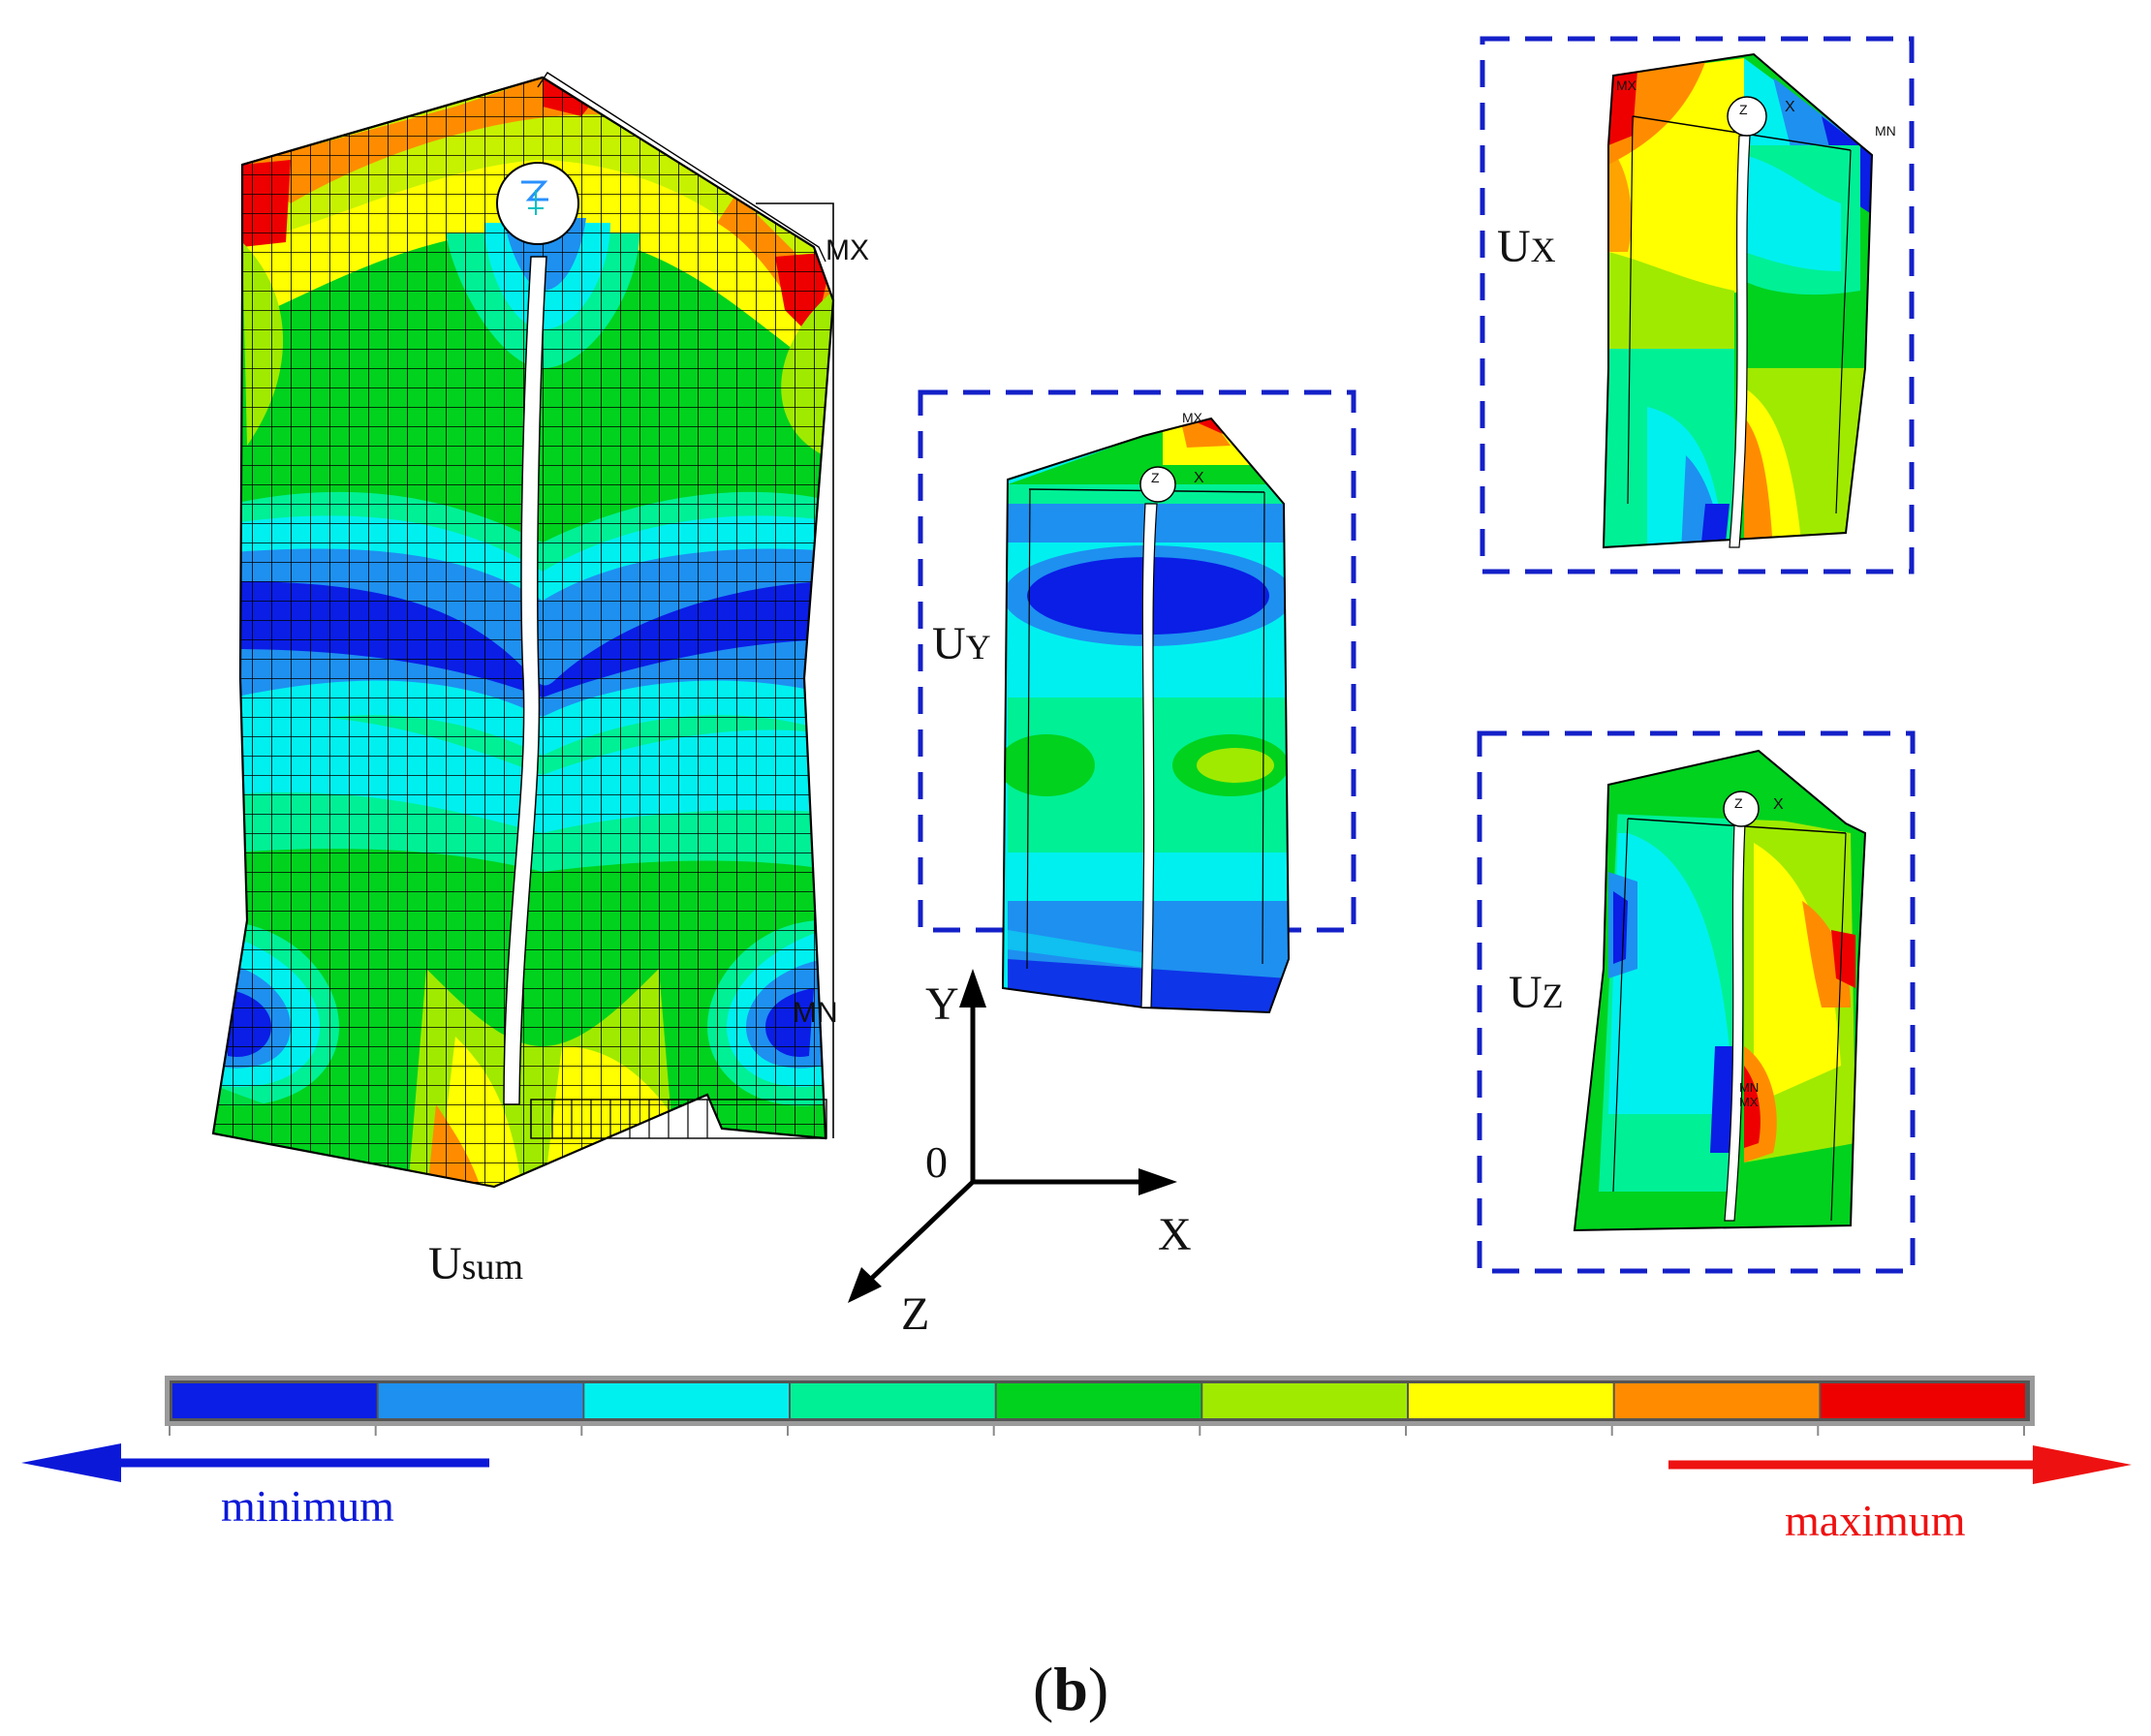 The height and width of the screenshot is (1736, 2151). What do you see at coordinates (915, 1314) in the screenshot?
I see `axis-z-label: Z` at bounding box center [915, 1314].